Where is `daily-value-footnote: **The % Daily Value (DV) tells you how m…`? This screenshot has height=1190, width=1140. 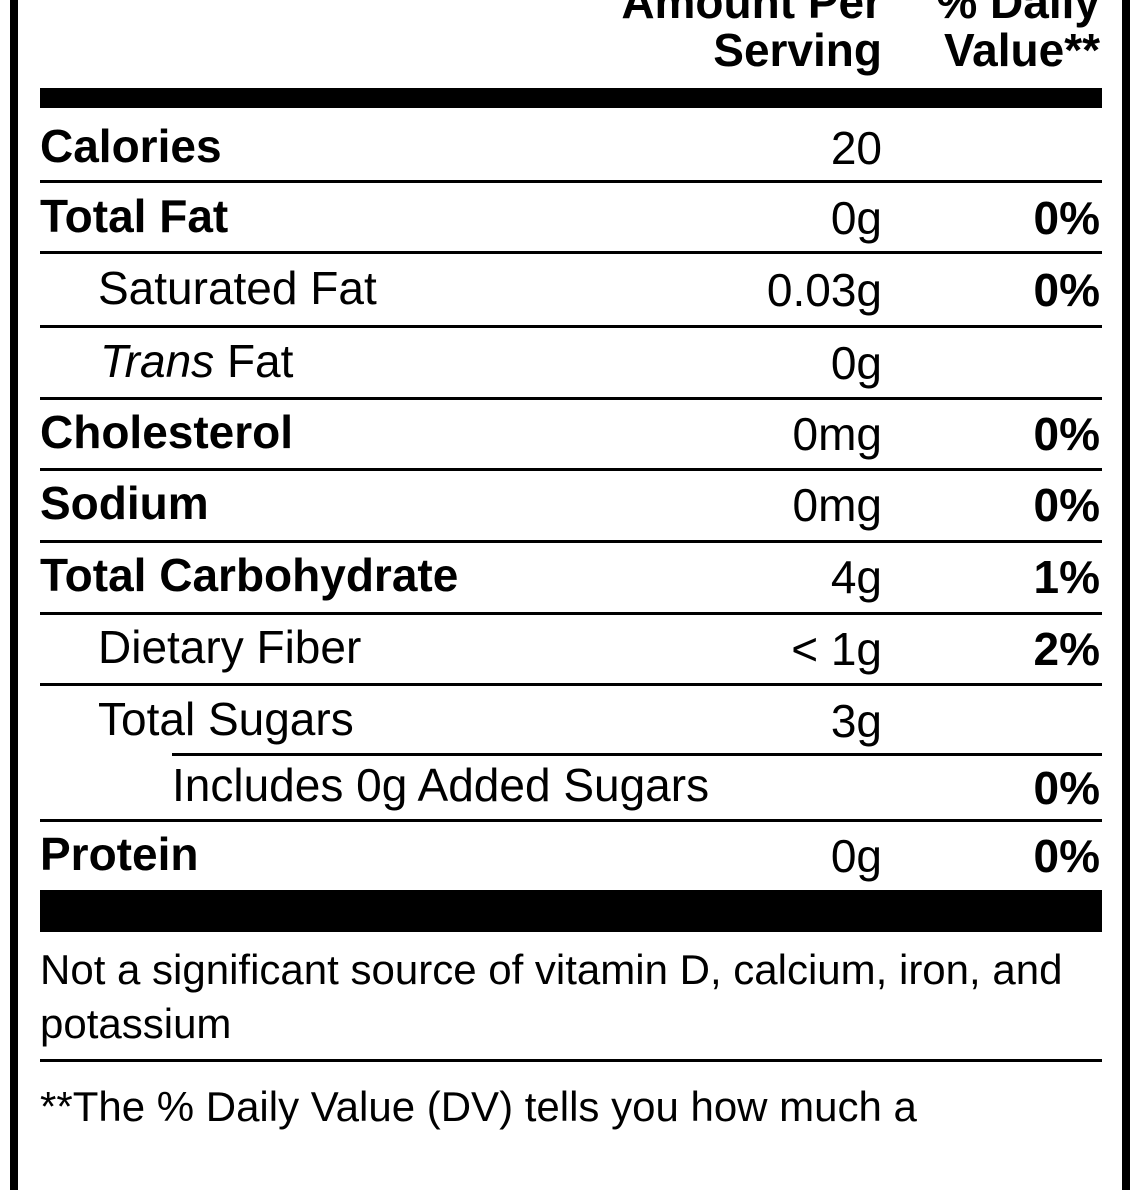
daily-value-footnote: **The % Daily Value (DV) tells you how m… is located at coordinates (478, 1106).